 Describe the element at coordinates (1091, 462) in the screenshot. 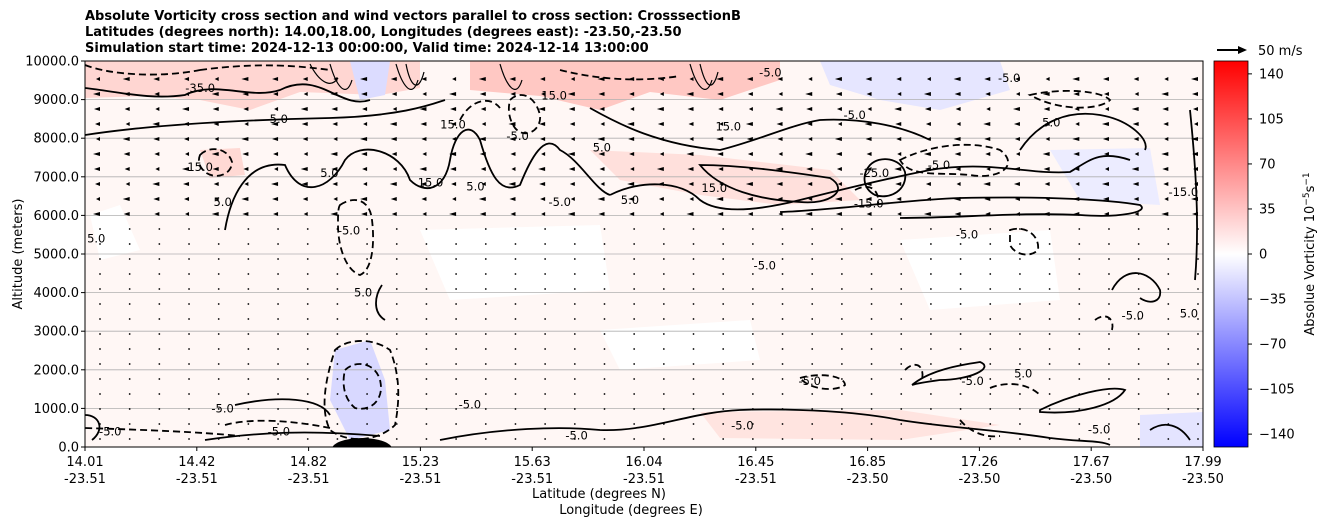

I see `x-tick-label-lat: 17.67` at that location.